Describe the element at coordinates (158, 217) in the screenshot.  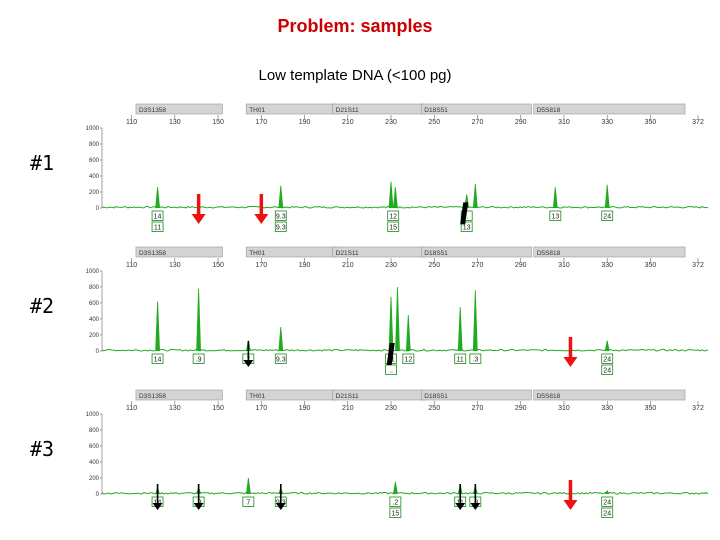
I see `allele-call-label: 14` at that location.